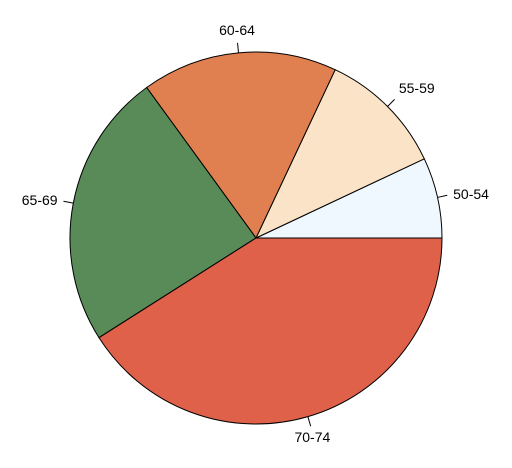  Describe the element at coordinates (417, 88) in the screenshot. I see `slice-label-55-59: 55-59` at that location.